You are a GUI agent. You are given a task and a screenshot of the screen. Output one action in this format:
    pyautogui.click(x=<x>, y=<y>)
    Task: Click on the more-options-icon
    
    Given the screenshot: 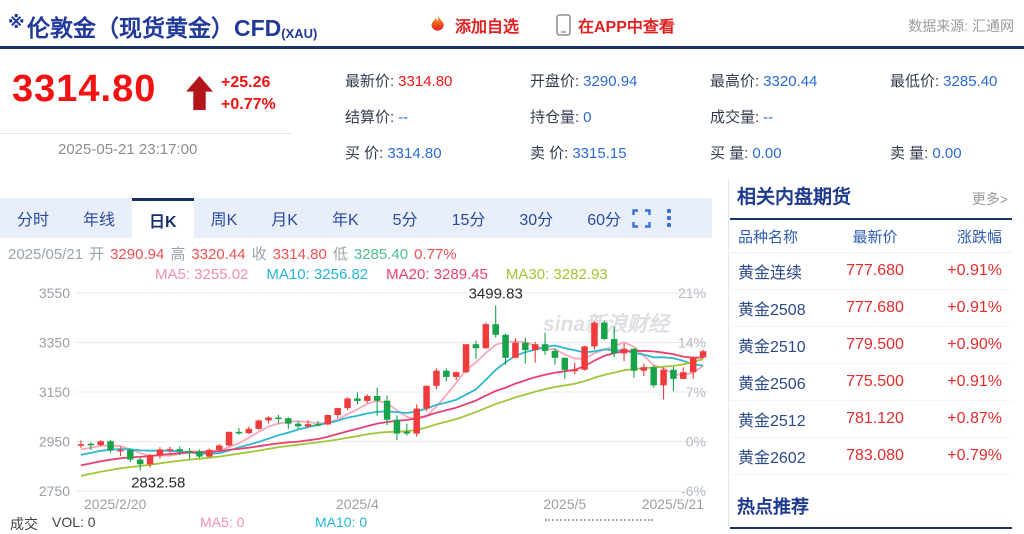 What is the action you would take?
    pyautogui.click(x=669, y=218)
    